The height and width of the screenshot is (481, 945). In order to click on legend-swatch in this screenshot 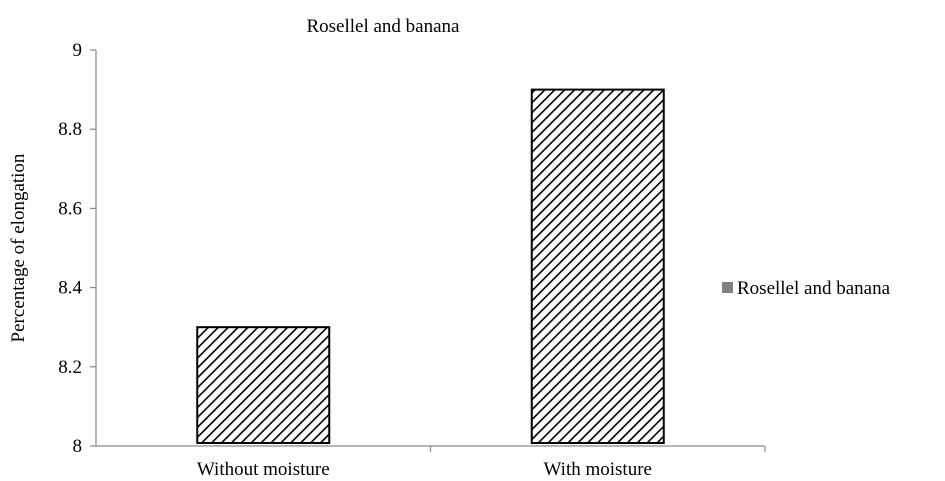, I will do `click(727, 287)`.